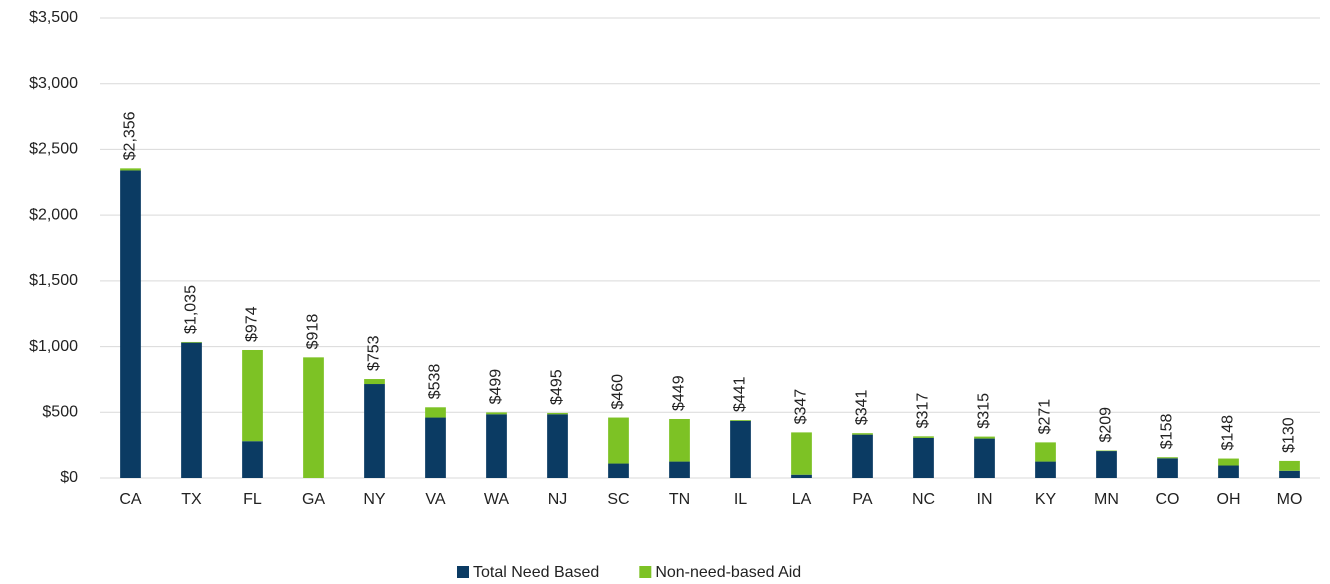 The image size is (1330, 584). What do you see at coordinates (536, 572) in the screenshot?
I see `legend-label: Total Need Based` at bounding box center [536, 572].